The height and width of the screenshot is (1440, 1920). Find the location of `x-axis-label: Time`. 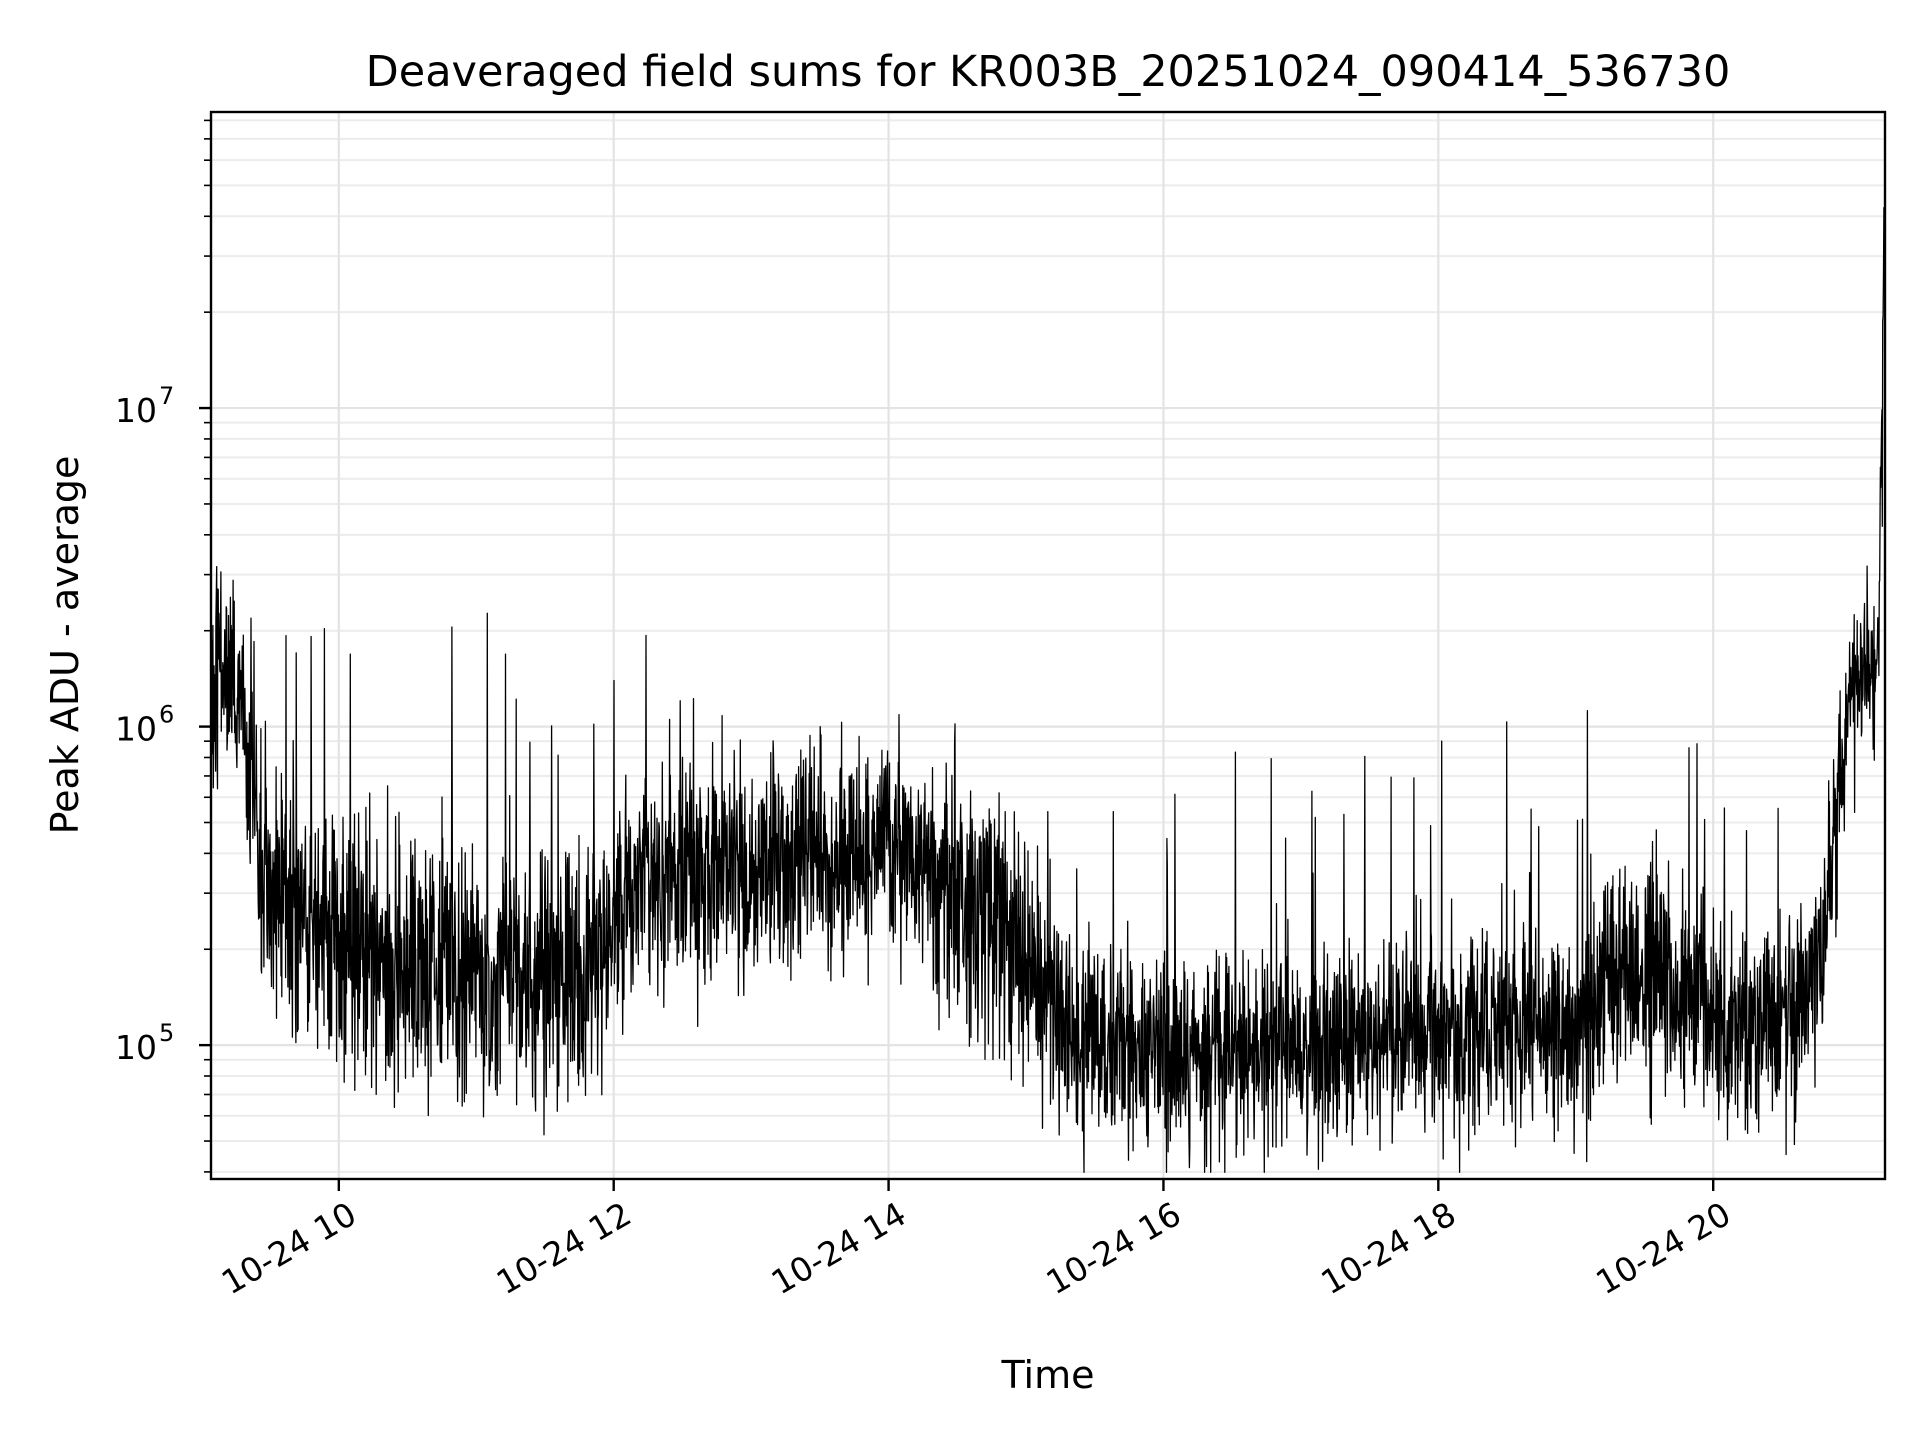

x-axis-label: Time is located at coordinates (1048, 1375).